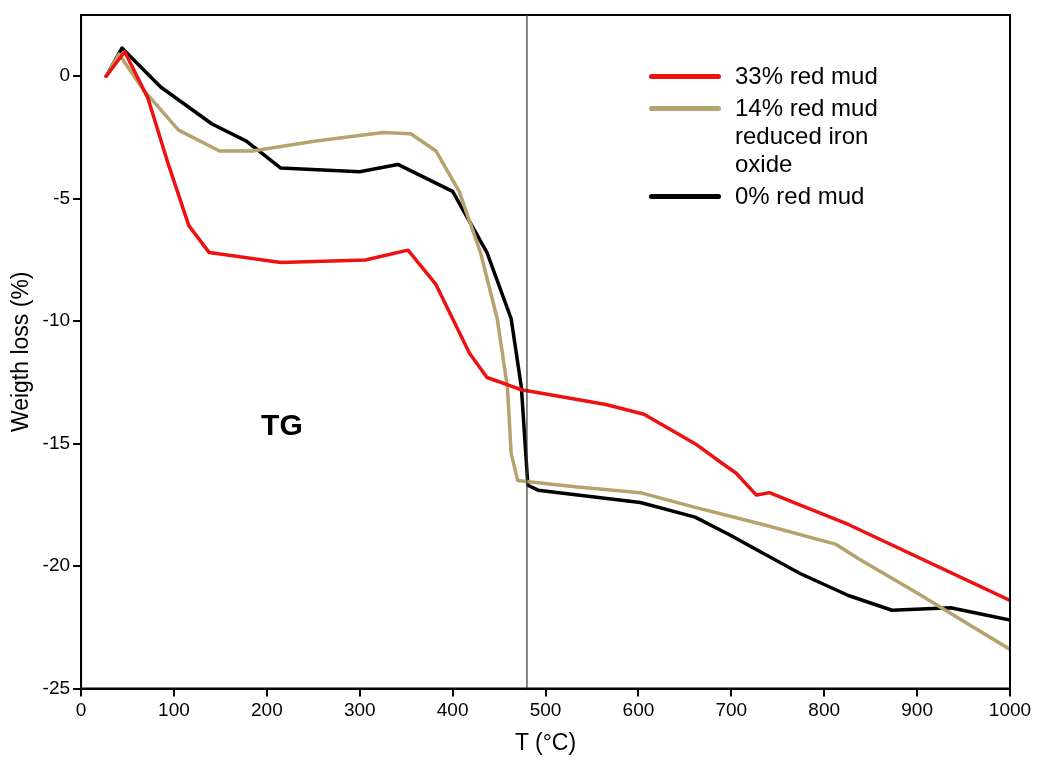  I want to click on x-axis-title: T (°C), so click(545, 741).